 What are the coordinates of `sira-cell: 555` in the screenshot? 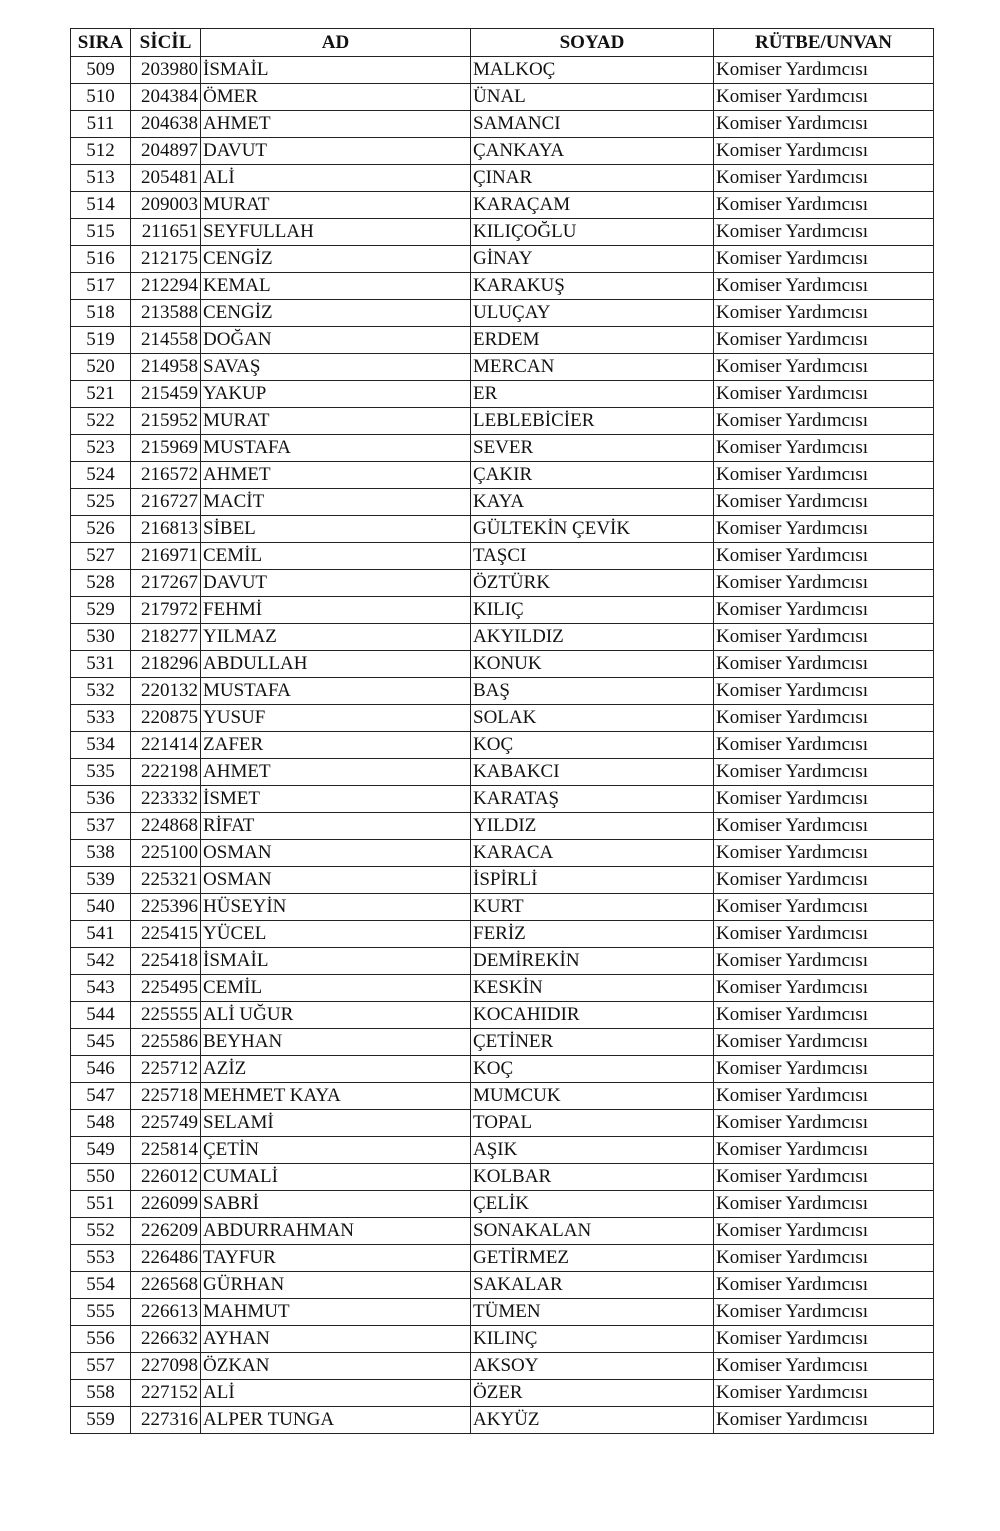 It's located at (100, 1312).